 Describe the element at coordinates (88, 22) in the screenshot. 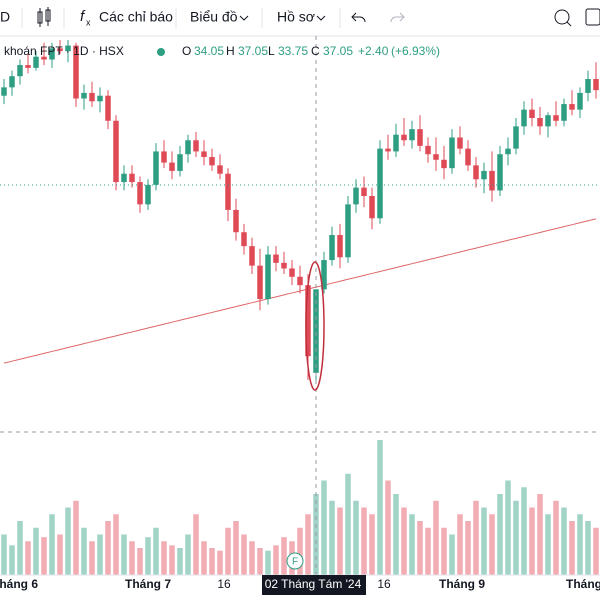

I see `fx-icon-sub: x` at that location.